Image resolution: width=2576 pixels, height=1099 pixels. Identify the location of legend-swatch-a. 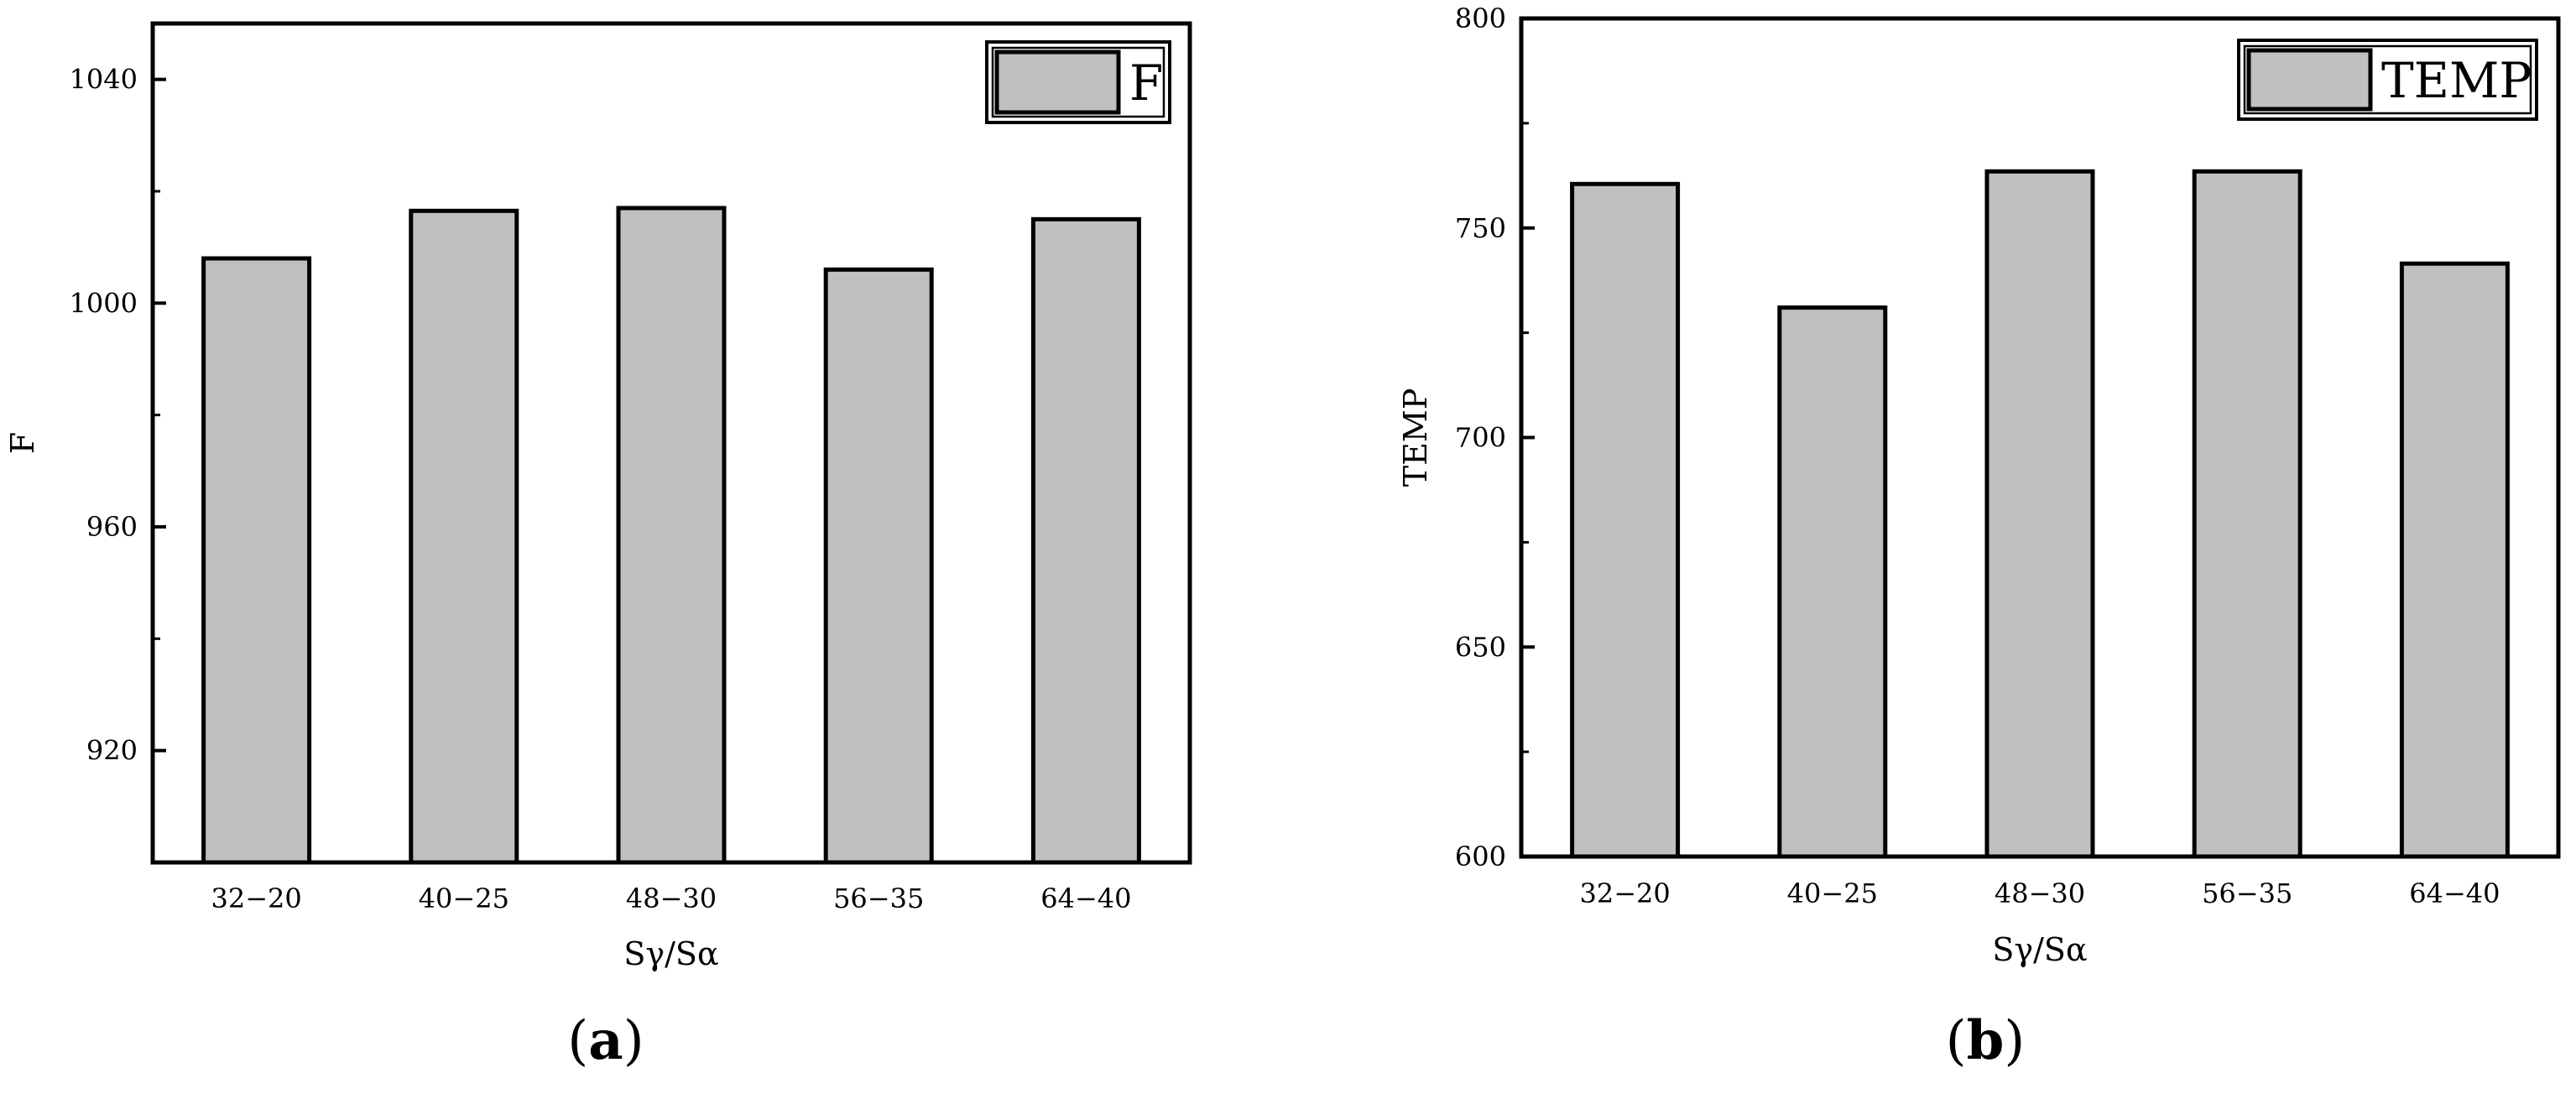
(1057, 82).